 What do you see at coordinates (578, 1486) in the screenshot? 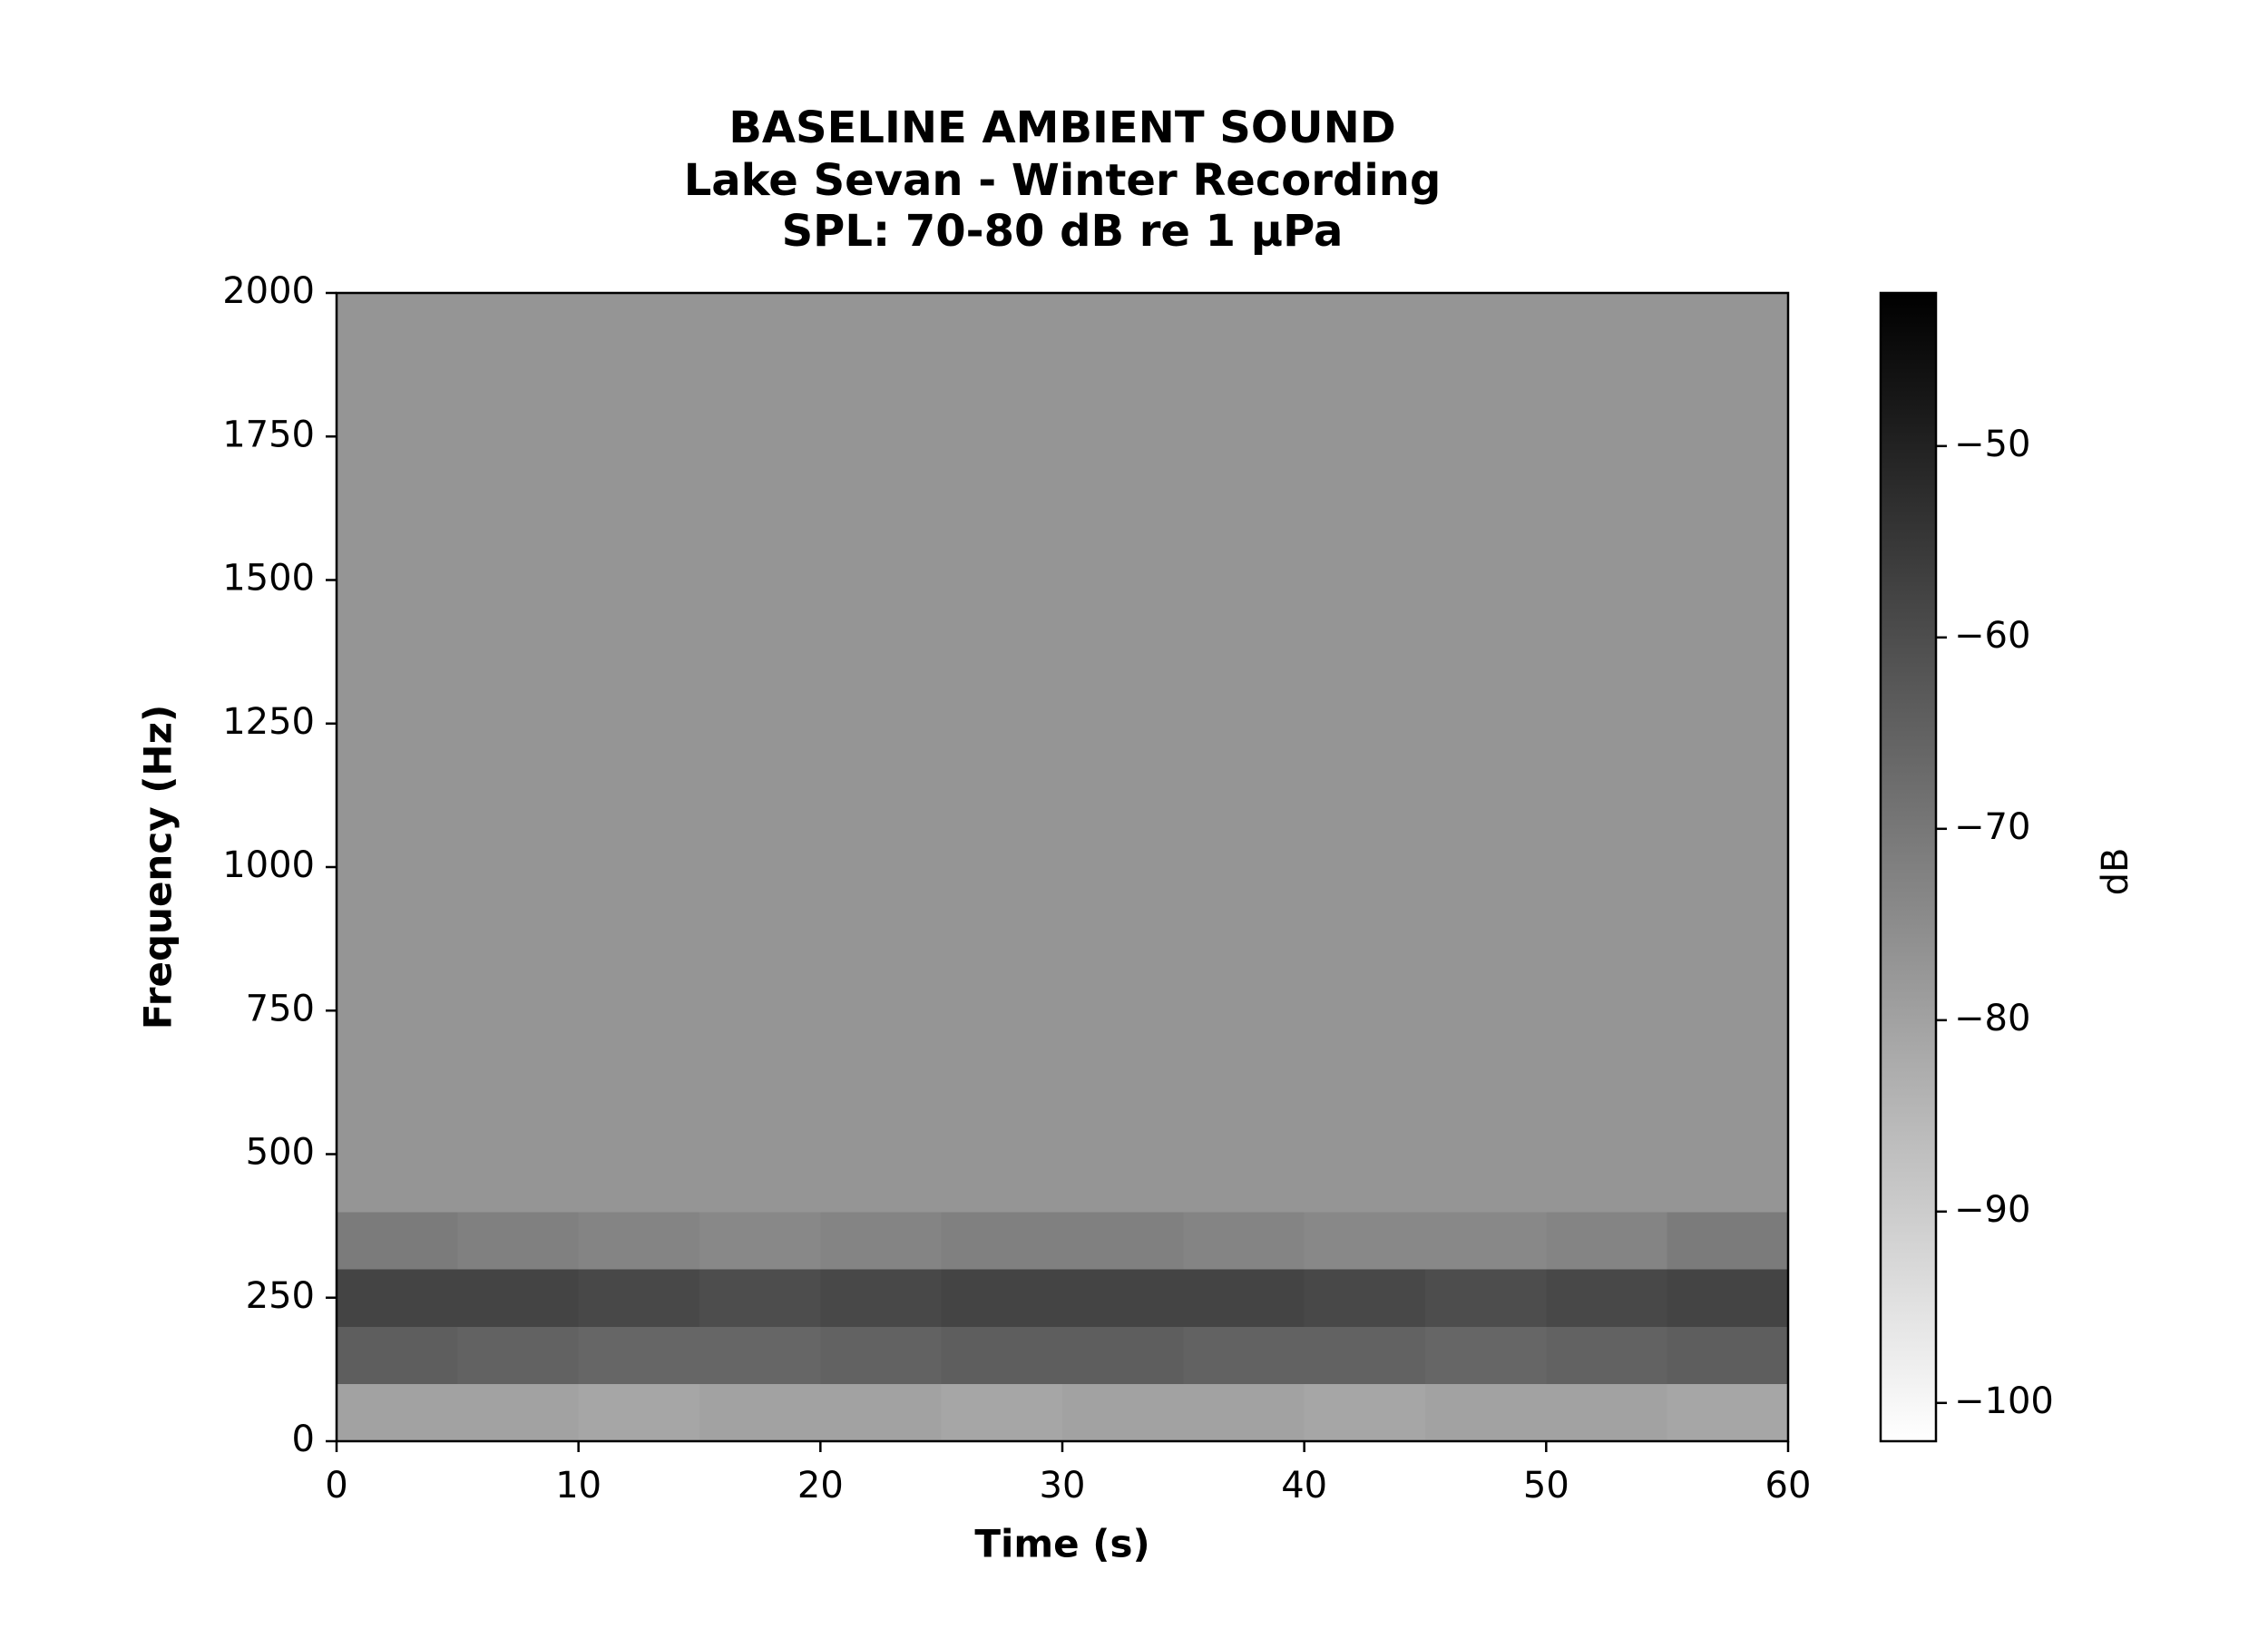
I see `x-tick-label: 10` at bounding box center [578, 1486].